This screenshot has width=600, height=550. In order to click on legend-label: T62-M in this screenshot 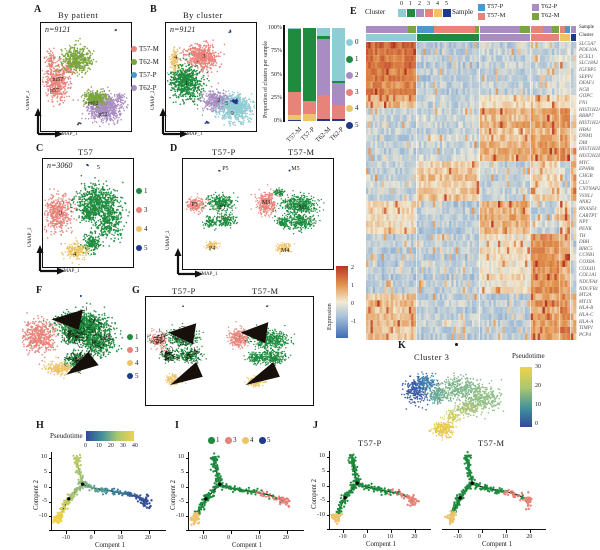, I will do `click(149, 61)`.